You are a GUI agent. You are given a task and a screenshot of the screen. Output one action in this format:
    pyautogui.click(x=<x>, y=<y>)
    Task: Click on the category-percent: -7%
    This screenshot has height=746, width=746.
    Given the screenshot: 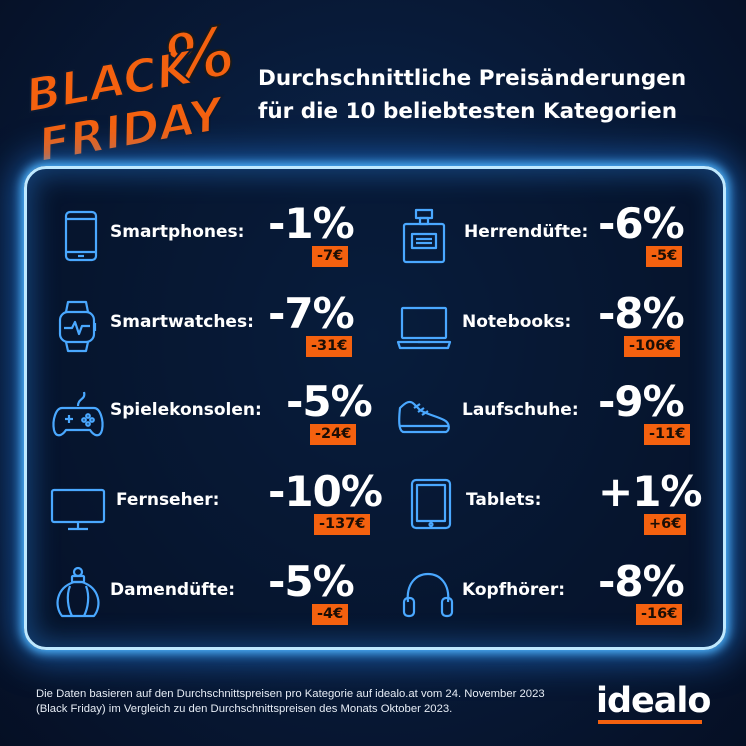 What is the action you would take?
    pyautogui.click(x=311, y=313)
    